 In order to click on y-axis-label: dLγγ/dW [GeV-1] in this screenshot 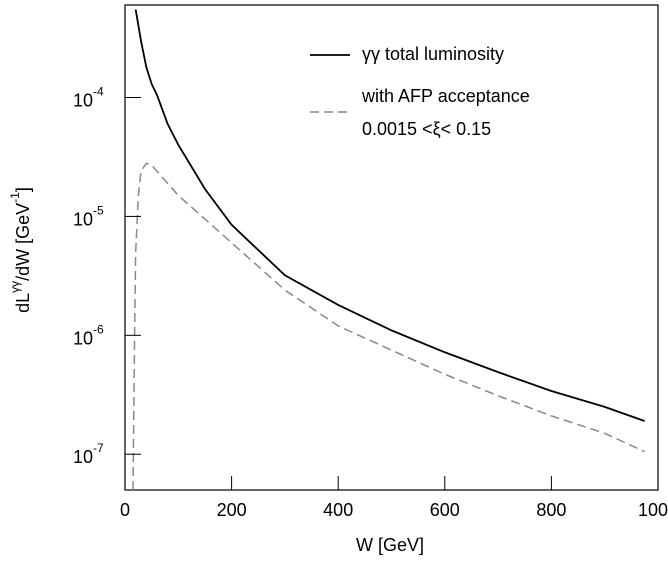, I will do `click(20, 250)`.